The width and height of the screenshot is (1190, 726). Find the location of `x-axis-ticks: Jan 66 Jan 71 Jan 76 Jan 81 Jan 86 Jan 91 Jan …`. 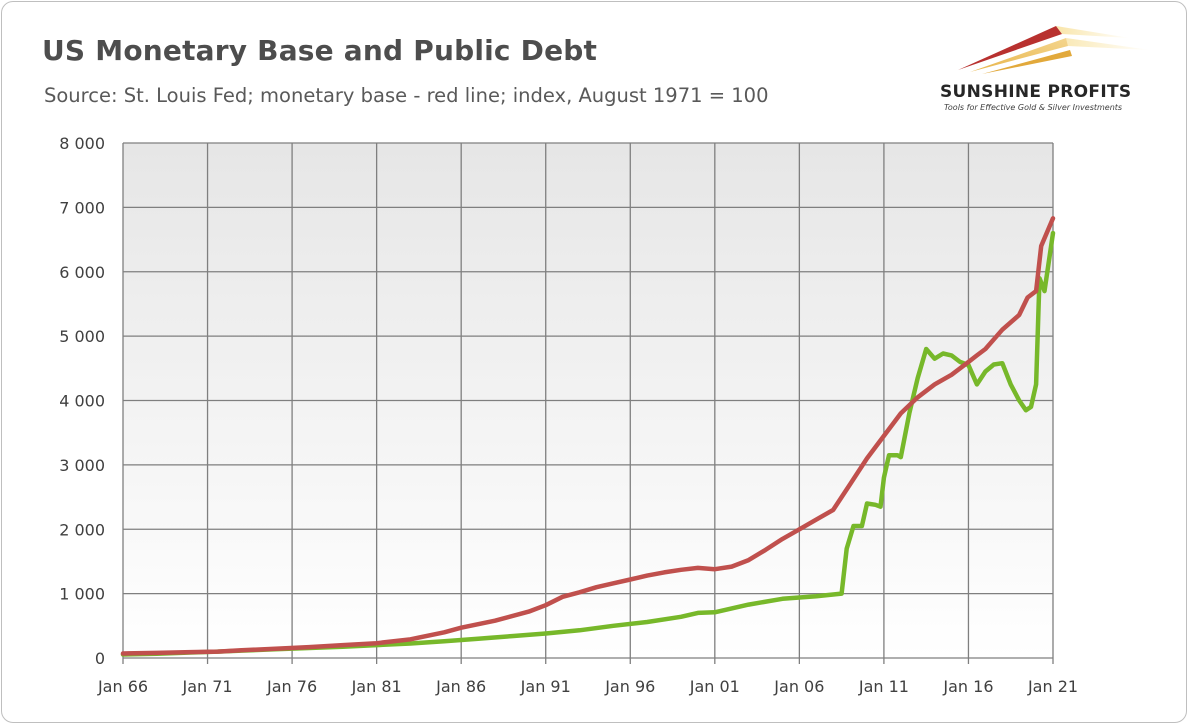

x-axis-ticks: Jan 66 Jan 71 Jan 76 Jan 81 Jan 86 Jan 91 Jan … is located at coordinates (587, 686).